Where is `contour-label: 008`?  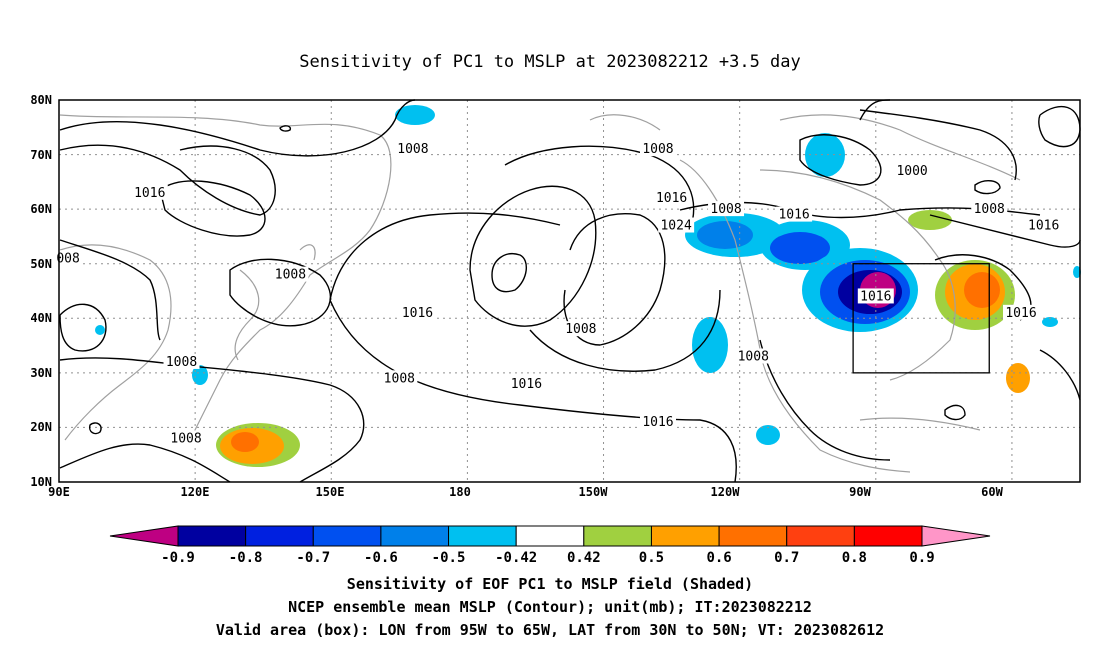 contour-label: 008 is located at coordinates (67, 258).